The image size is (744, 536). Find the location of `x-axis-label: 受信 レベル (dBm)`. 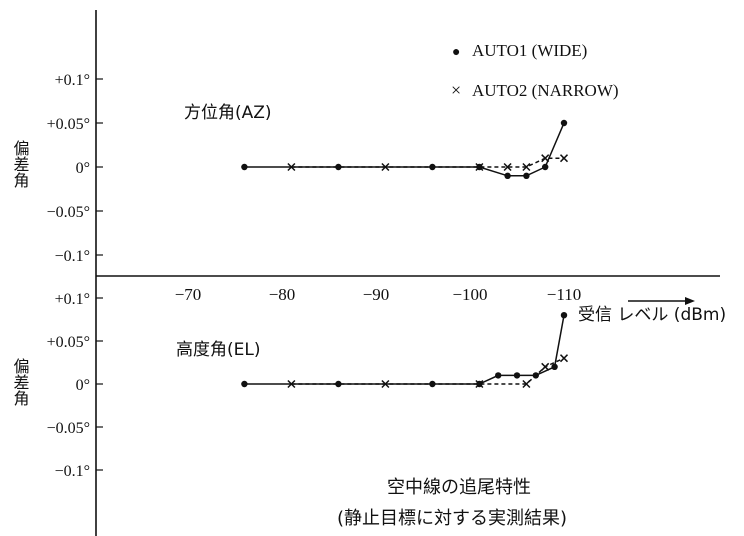

x-axis-label: 受信 レベル (dBm) is located at coordinates (652, 315).